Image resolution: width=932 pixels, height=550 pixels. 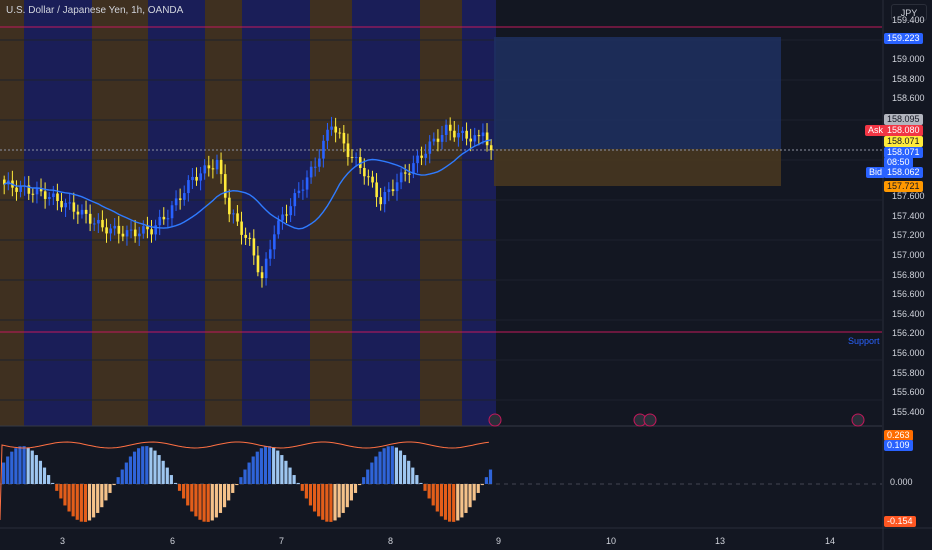 What do you see at coordinates (63, 541) in the screenshot?
I see `time-tick-label: 3` at bounding box center [63, 541].